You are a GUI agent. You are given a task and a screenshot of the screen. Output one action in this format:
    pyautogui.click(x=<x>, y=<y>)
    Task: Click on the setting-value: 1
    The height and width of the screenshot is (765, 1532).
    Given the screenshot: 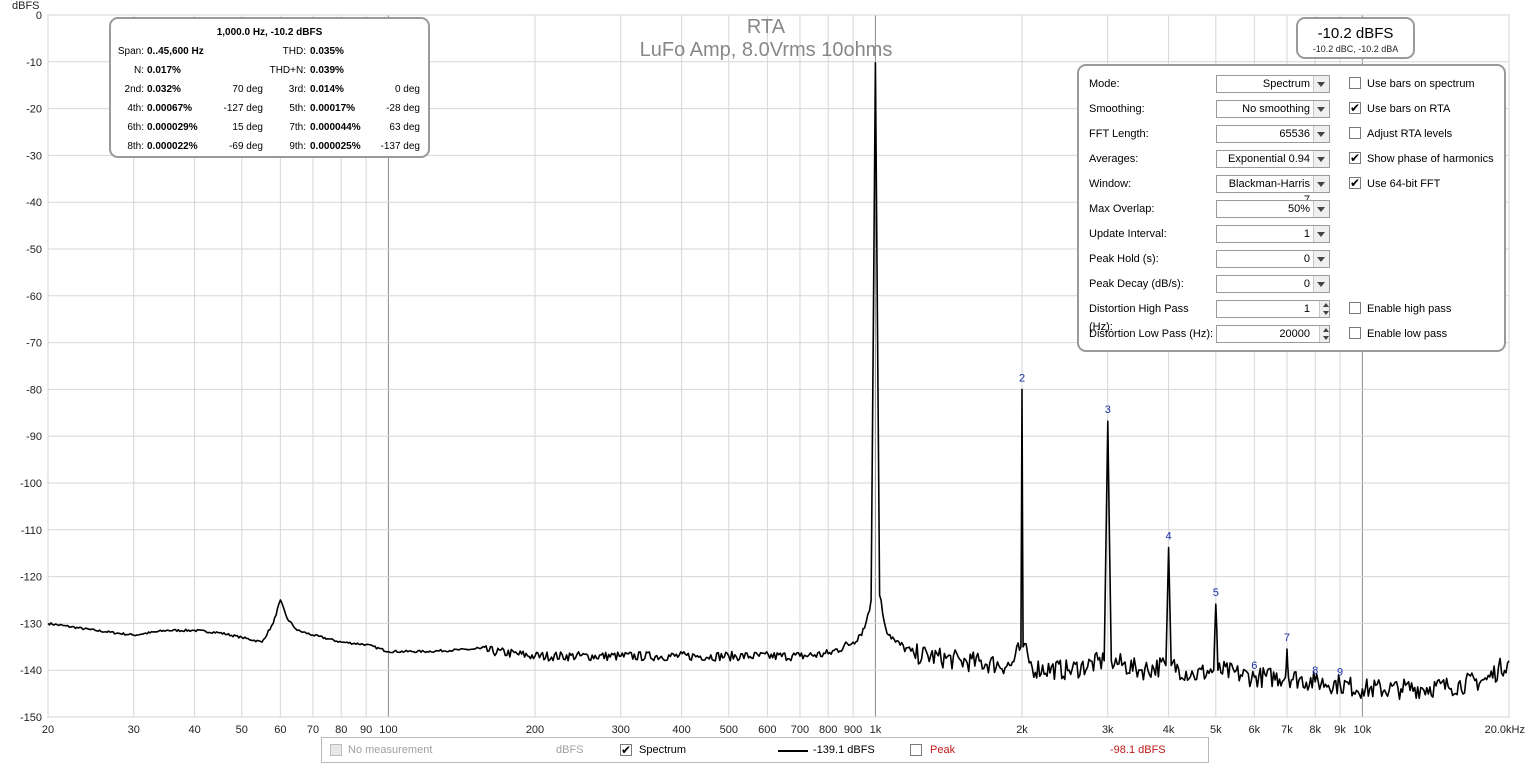 What is the action you would take?
    pyautogui.click(x=1306, y=234)
    